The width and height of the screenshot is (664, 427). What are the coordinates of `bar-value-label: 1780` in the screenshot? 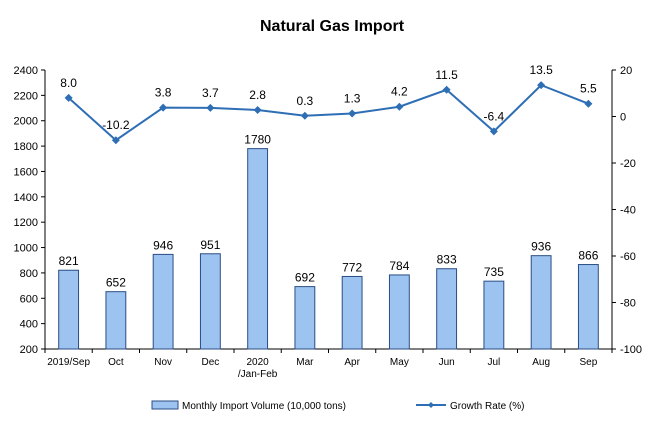 It's located at (257, 140).